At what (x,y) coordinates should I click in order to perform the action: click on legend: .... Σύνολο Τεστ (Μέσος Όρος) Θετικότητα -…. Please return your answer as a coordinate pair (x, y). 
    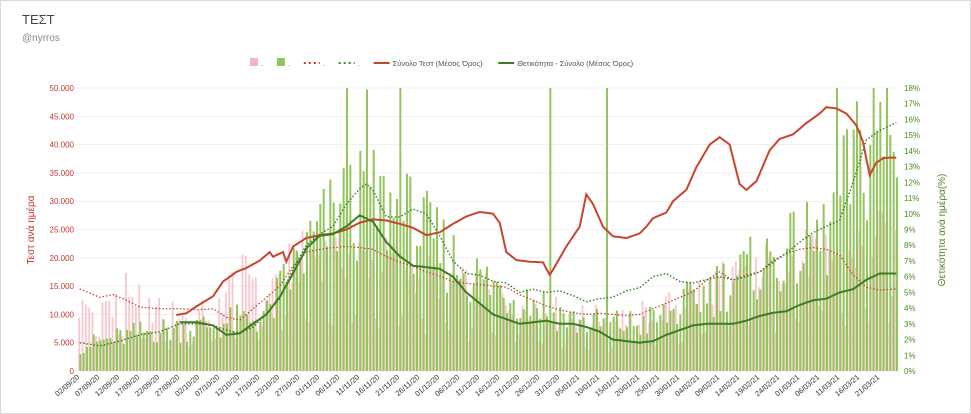
    Looking at the image, I should click on (442, 63).